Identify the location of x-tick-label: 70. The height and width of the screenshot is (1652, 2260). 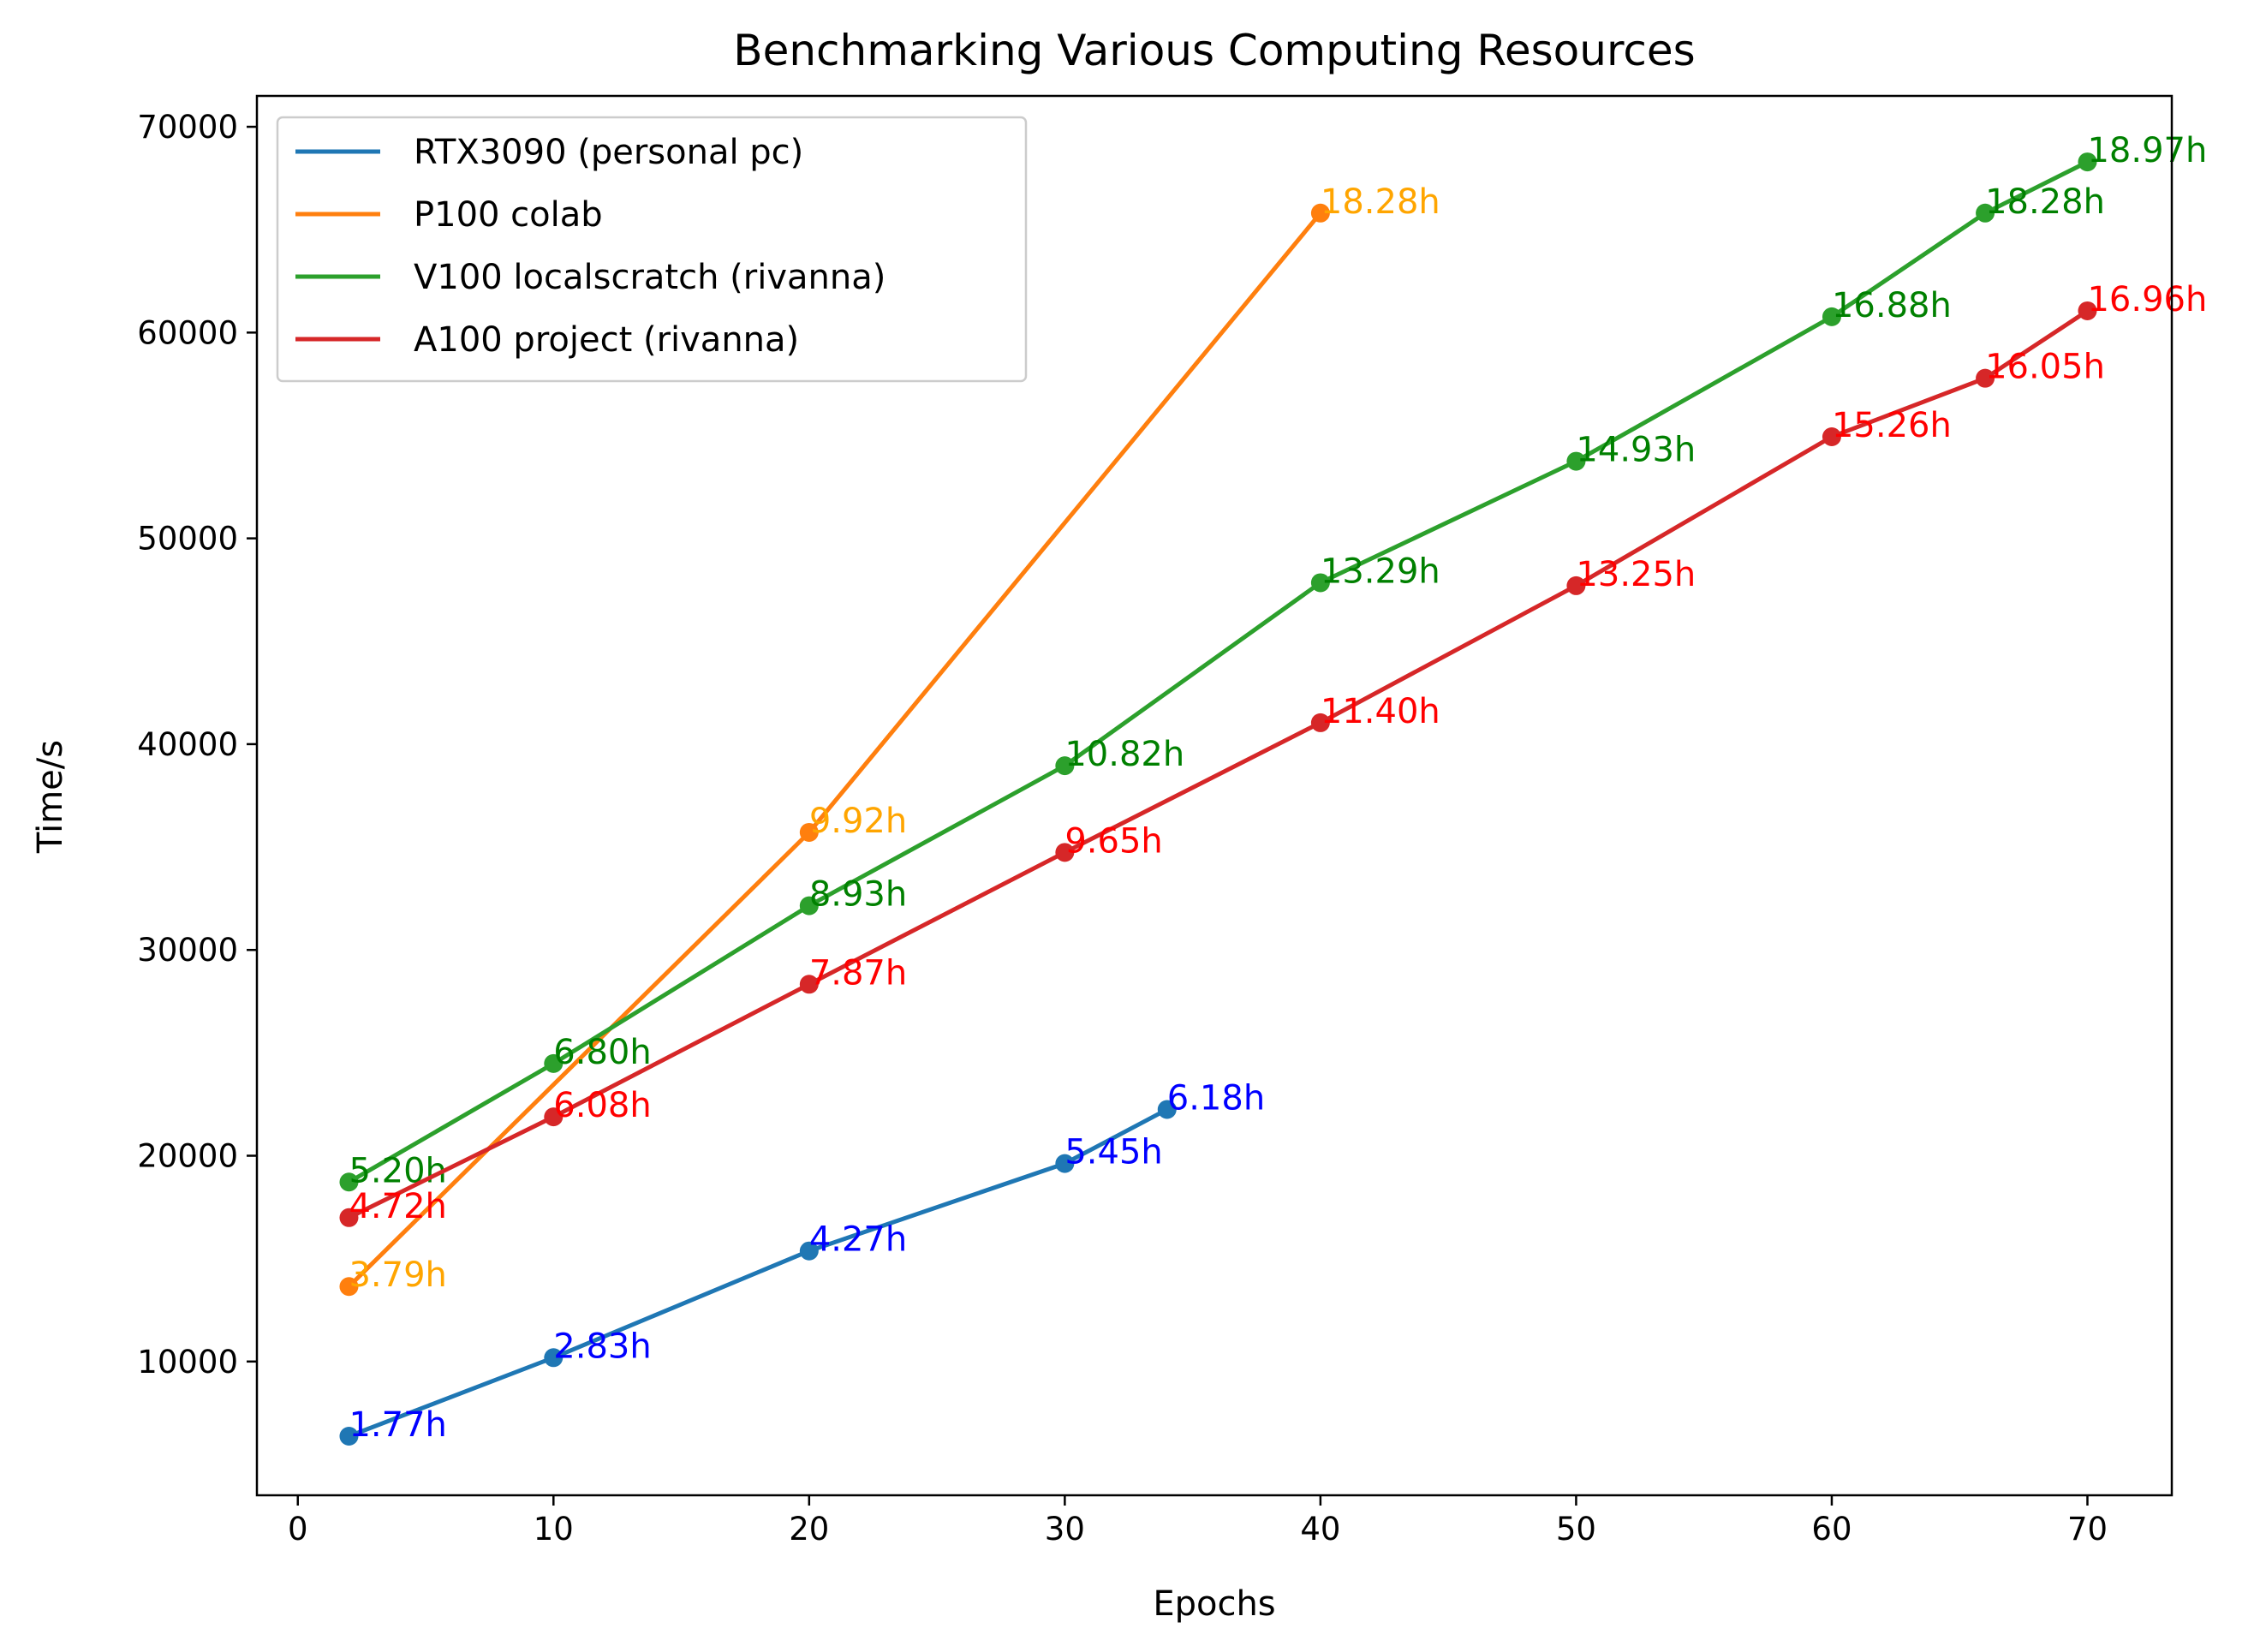
(2087, 1529).